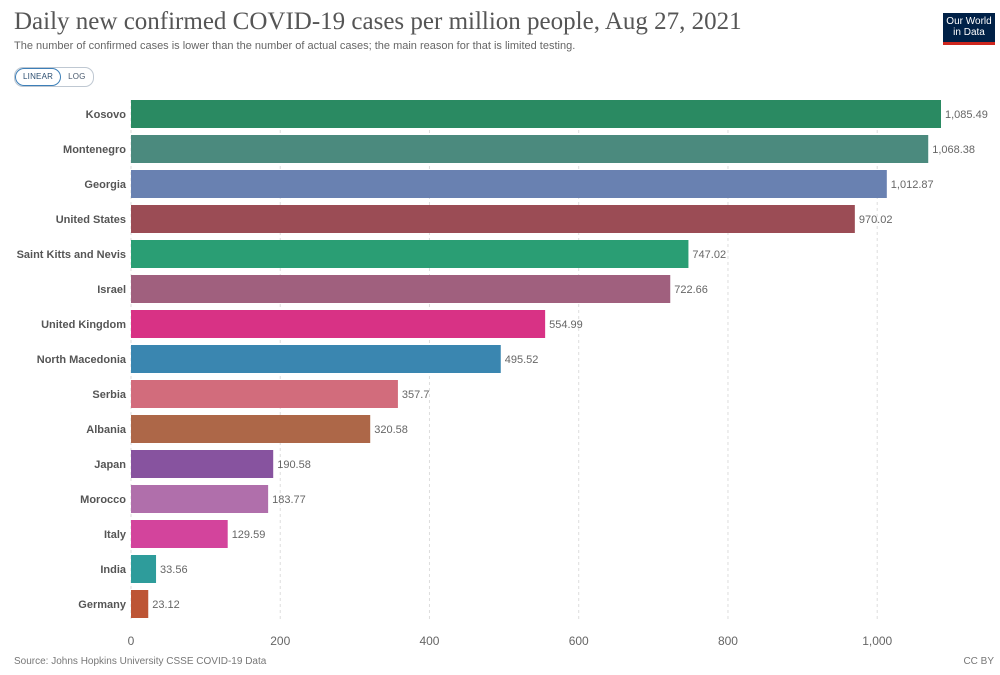  What do you see at coordinates (106, 430) in the screenshot?
I see `category-label: Albania` at bounding box center [106, 430].